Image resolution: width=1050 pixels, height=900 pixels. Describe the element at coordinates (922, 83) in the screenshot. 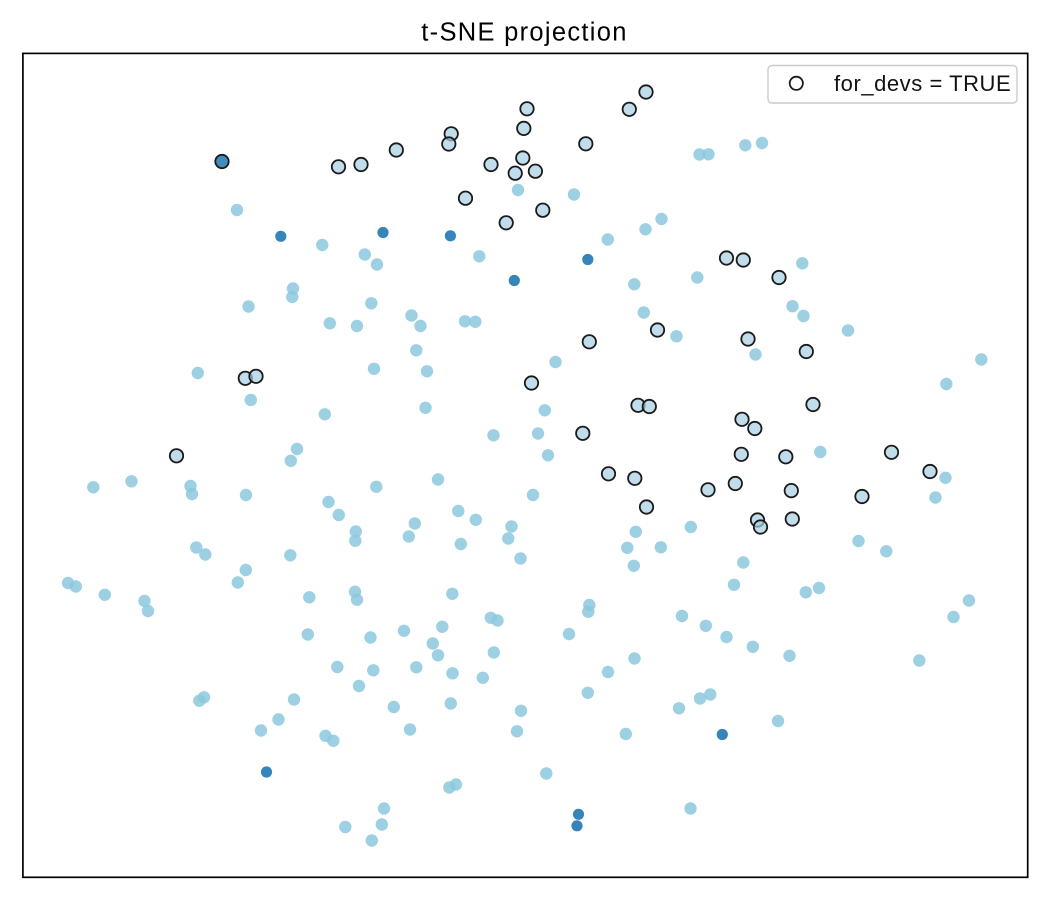

I see `svg-text: for_devs = TRUE` at that location.